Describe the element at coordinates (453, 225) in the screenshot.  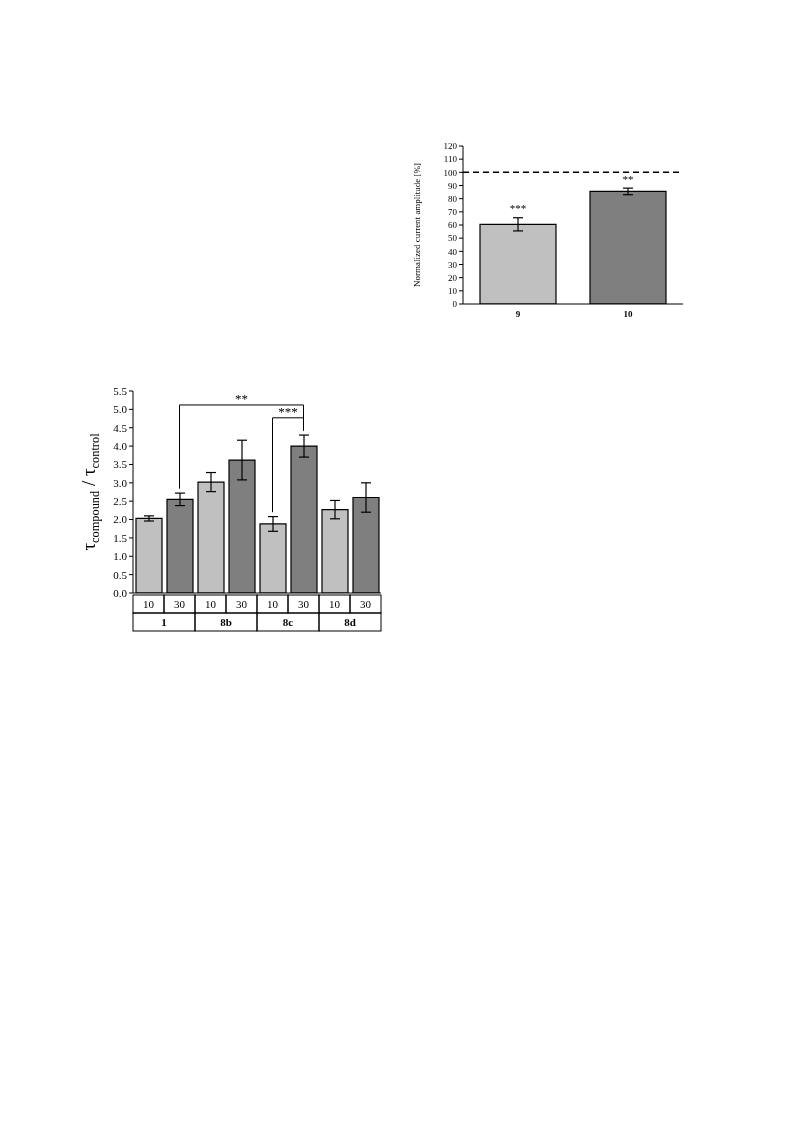
I see `y-tick-label: 60` at that location.